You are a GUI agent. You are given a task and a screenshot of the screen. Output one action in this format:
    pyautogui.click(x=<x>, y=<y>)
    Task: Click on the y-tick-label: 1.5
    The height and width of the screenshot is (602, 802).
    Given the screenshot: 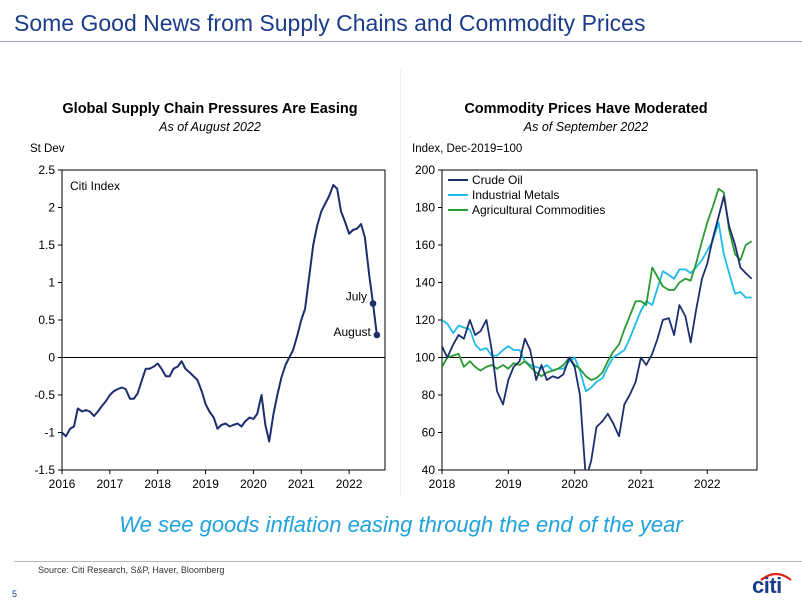 What is the action you would take?
    pyautogui.click(x=46, y=245)
    